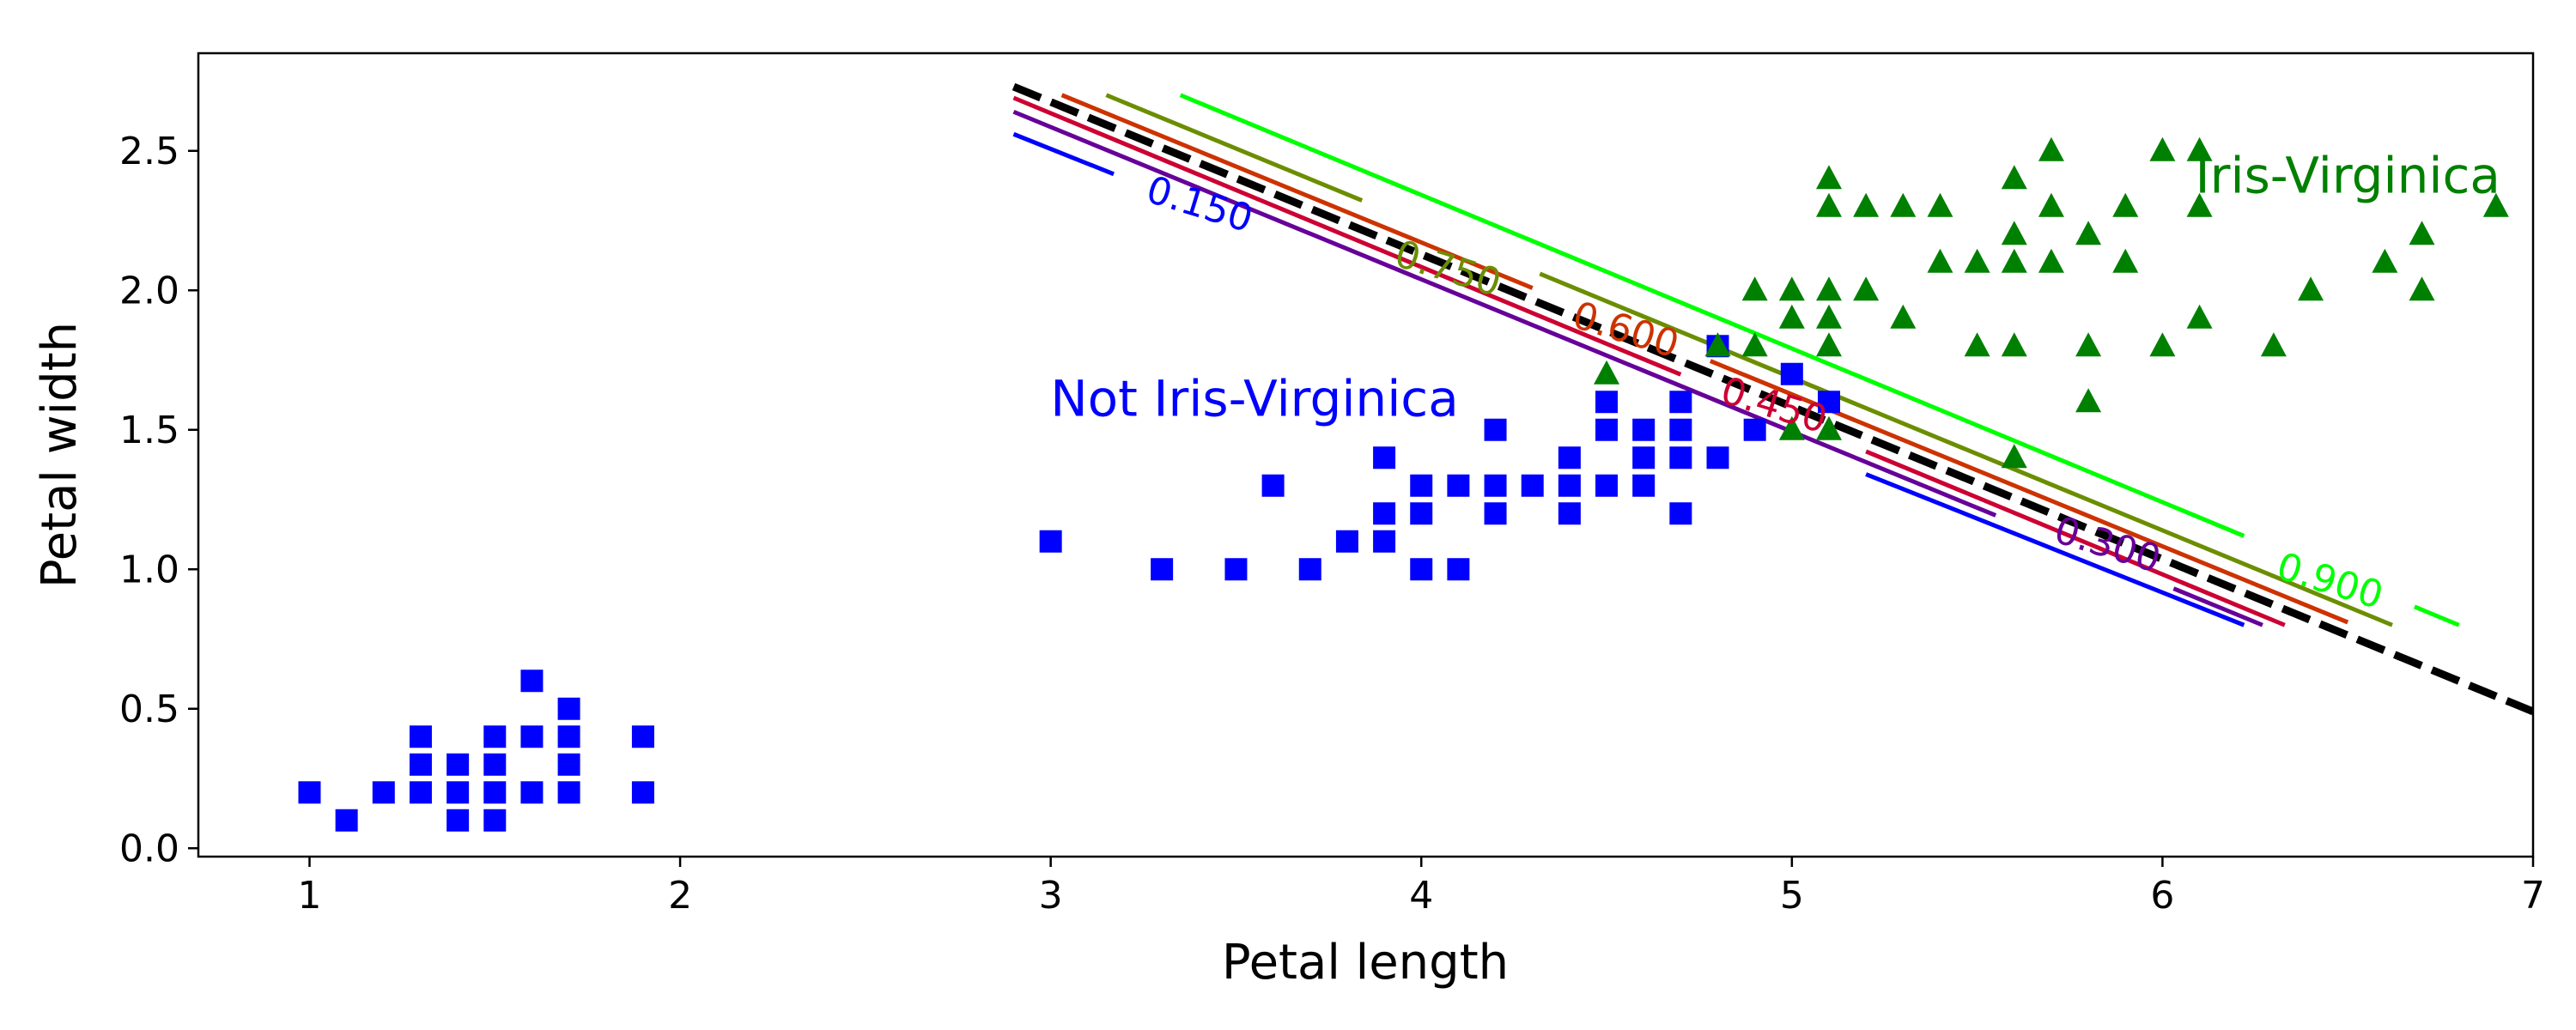 The image size is (2576, 1030). What do you see at coordinates (309, 896) in the screenshot?
I see `x-tick-label: 1` at bounding box center [309, 896].